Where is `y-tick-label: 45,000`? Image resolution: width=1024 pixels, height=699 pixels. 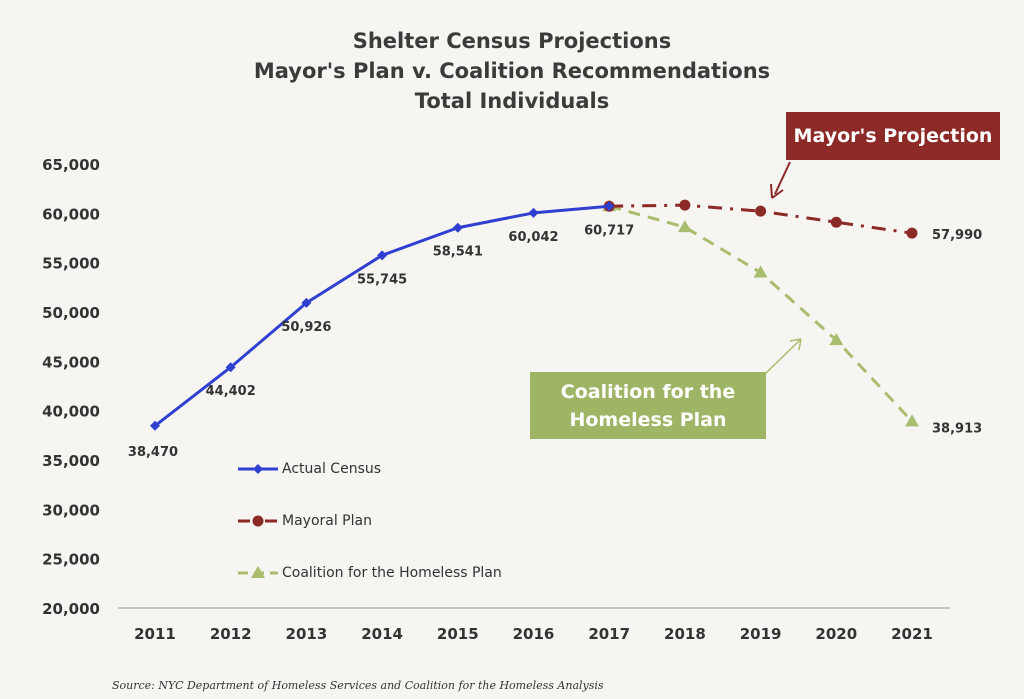 y-tick-label: 45,000 is located at coordinates (71, 362).